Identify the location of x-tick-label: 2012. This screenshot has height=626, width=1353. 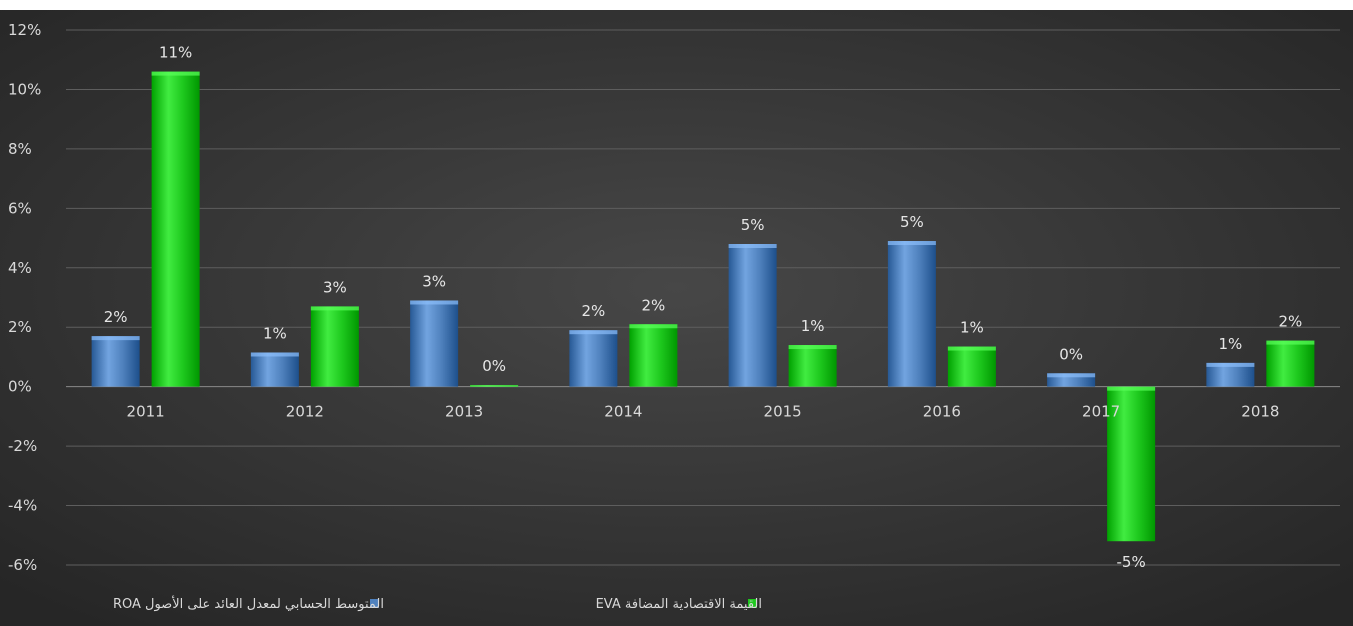
(305, 412).